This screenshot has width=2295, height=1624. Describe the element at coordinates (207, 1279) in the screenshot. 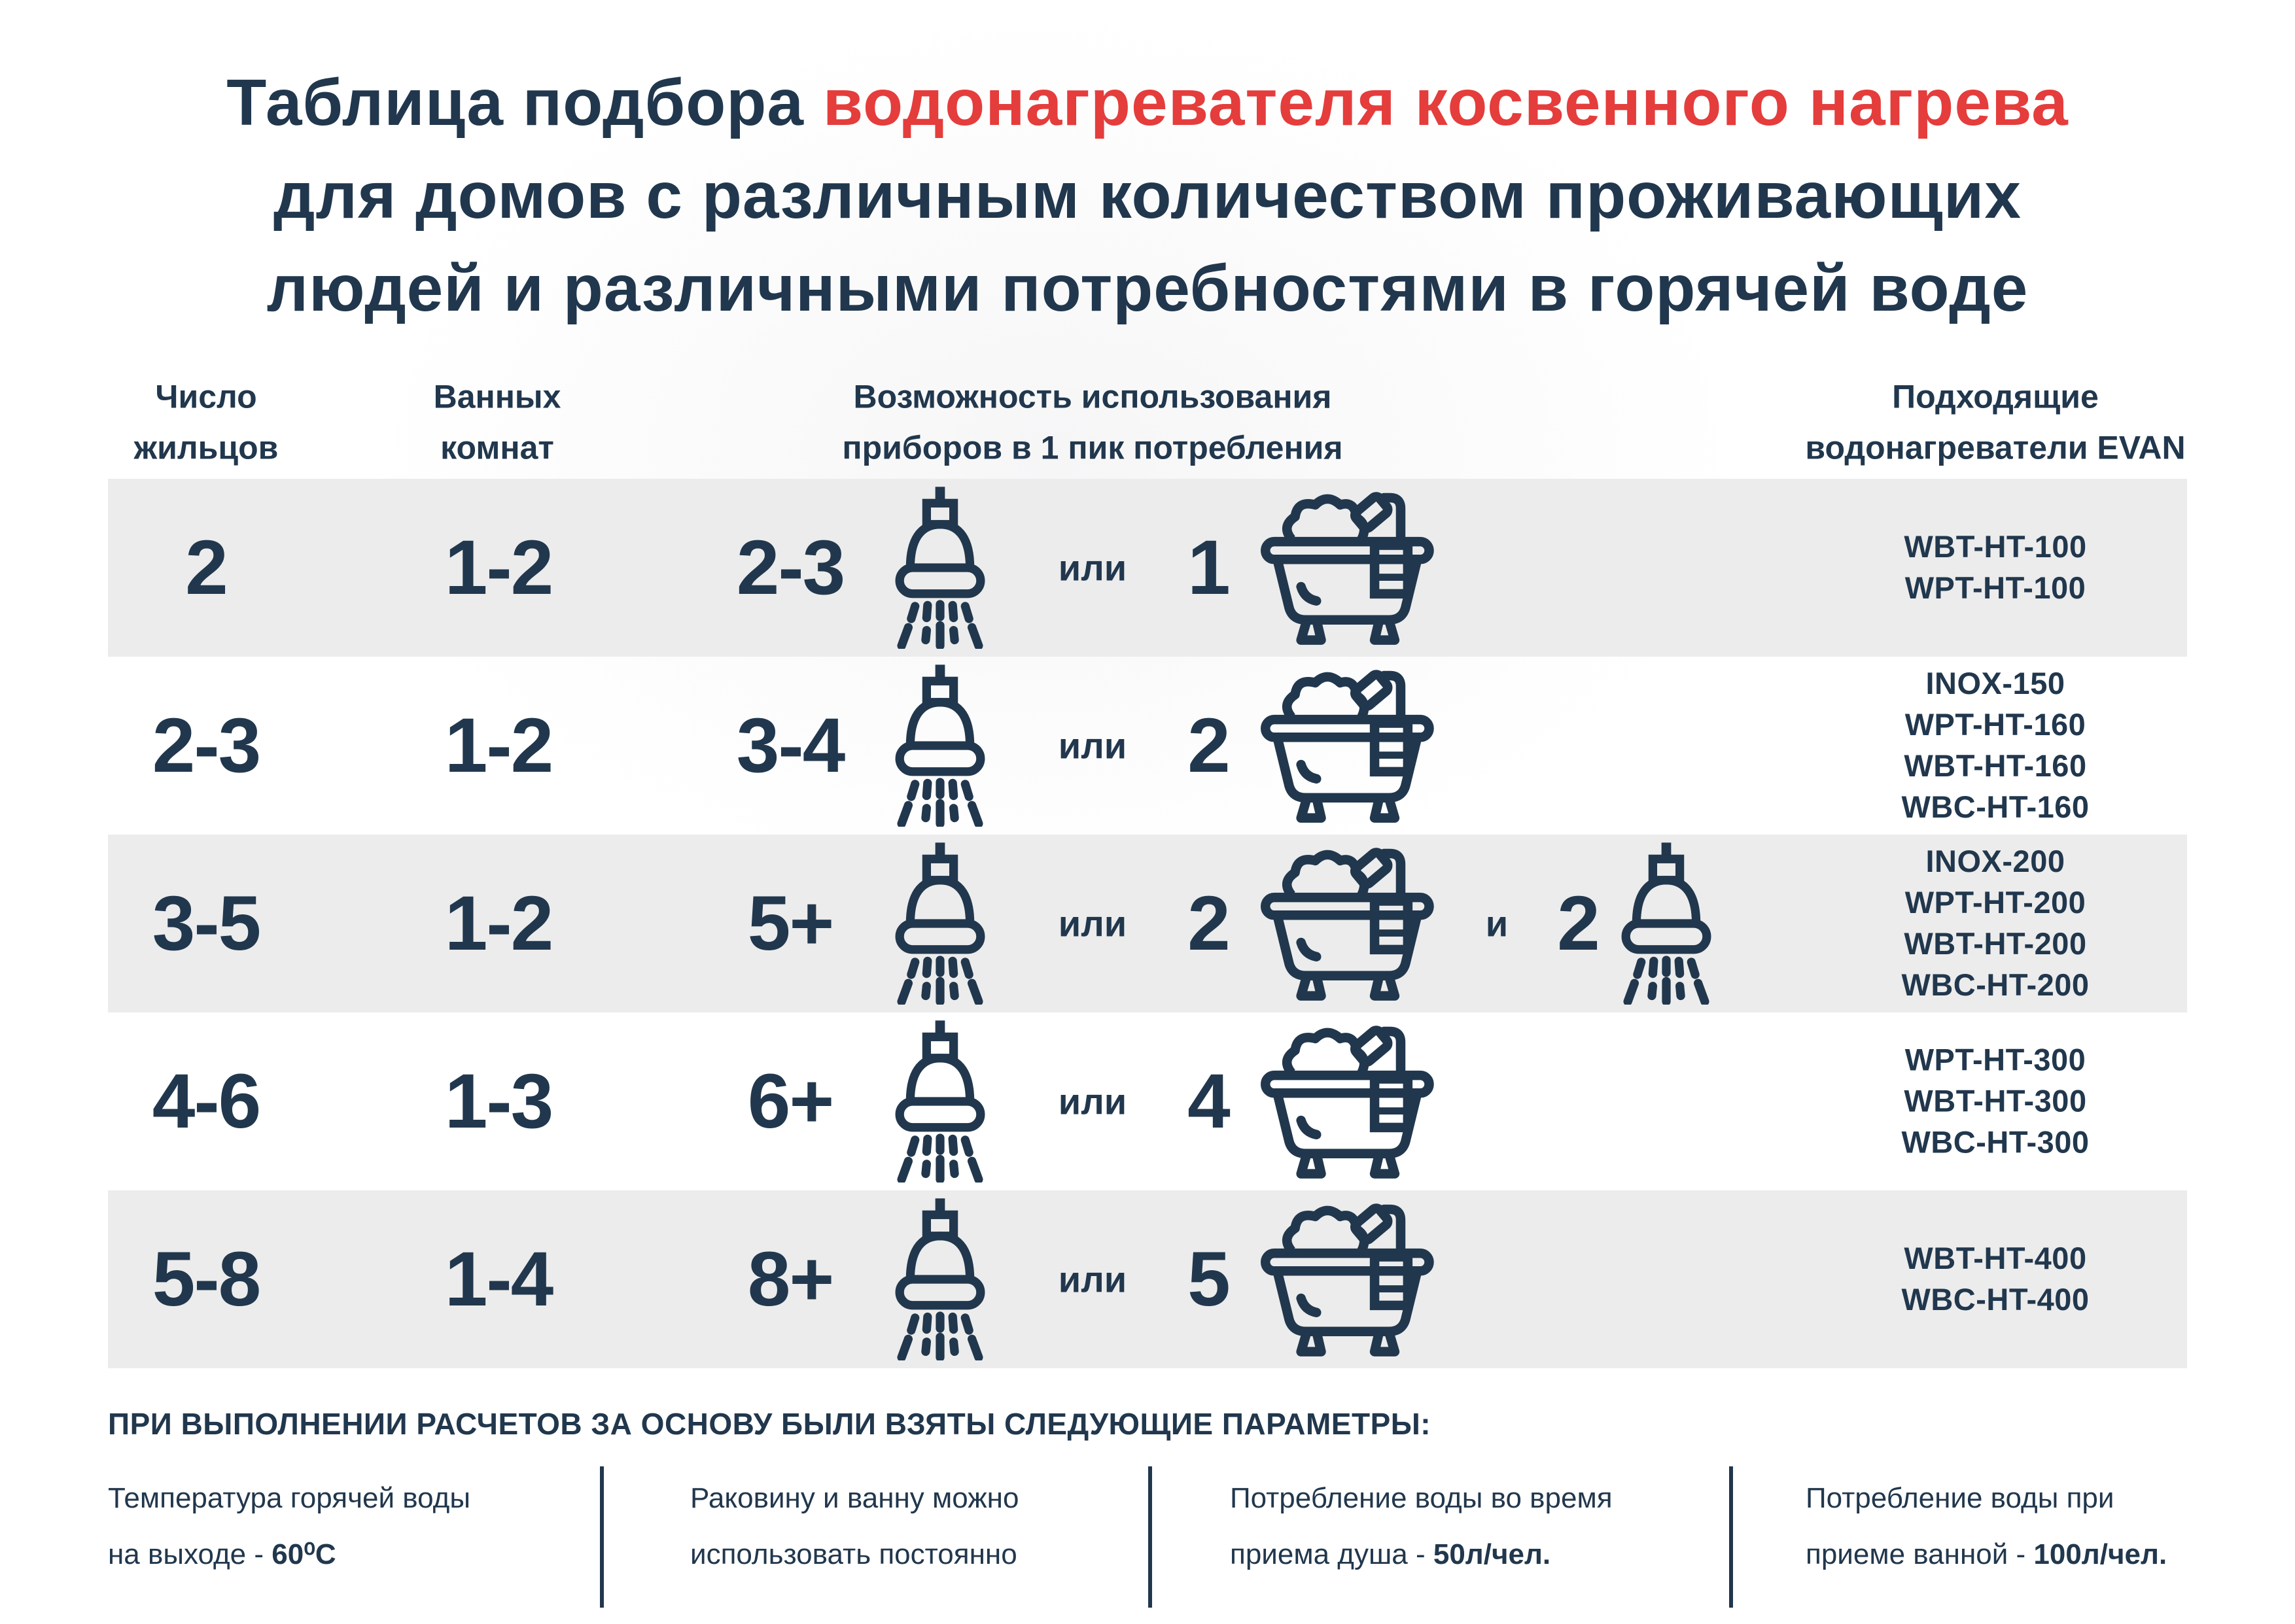

I see `residents-count: 5-8` at that location.